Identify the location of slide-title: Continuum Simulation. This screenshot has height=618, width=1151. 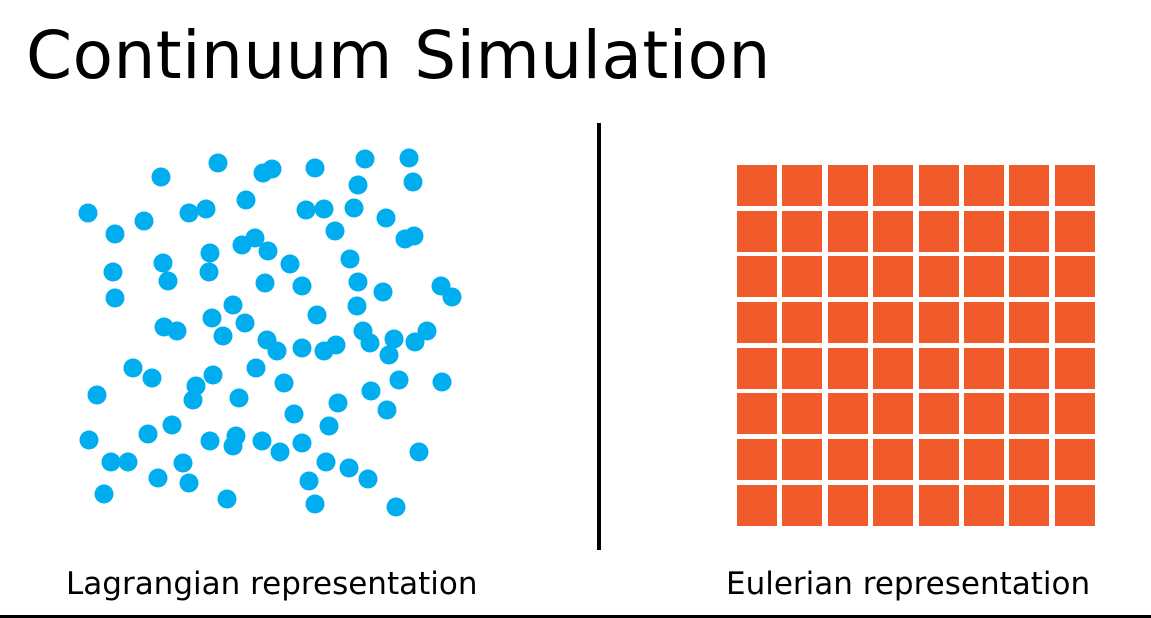
(398, 55).